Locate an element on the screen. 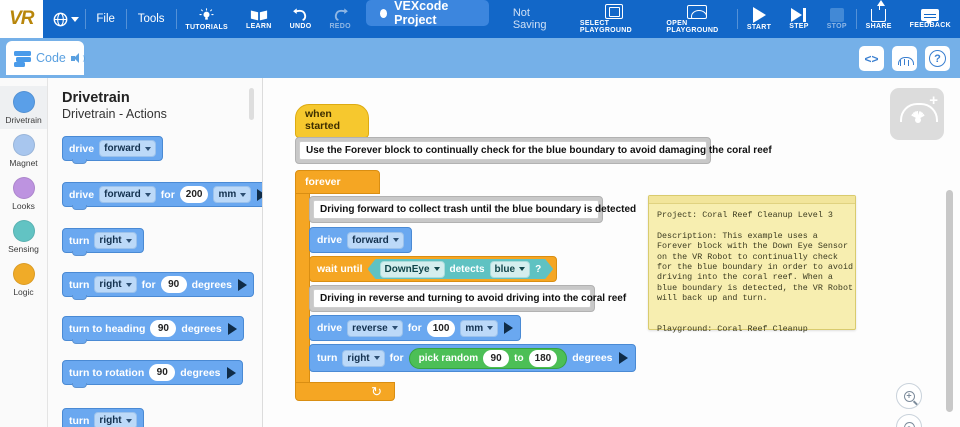  robot-config-button is located at coordinates (904, 58).